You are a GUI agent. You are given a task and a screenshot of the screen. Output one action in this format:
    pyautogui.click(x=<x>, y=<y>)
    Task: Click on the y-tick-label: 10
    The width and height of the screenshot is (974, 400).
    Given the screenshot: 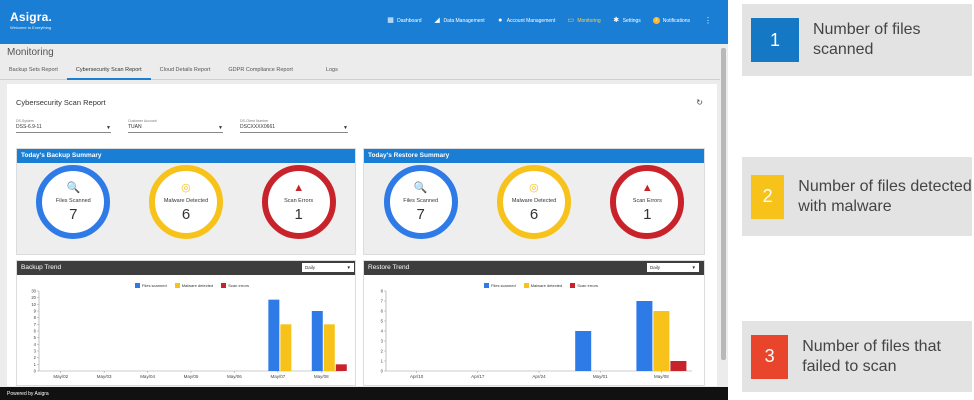 What is the action you would take?
    pyautogui.click(x=33, y=304)
    